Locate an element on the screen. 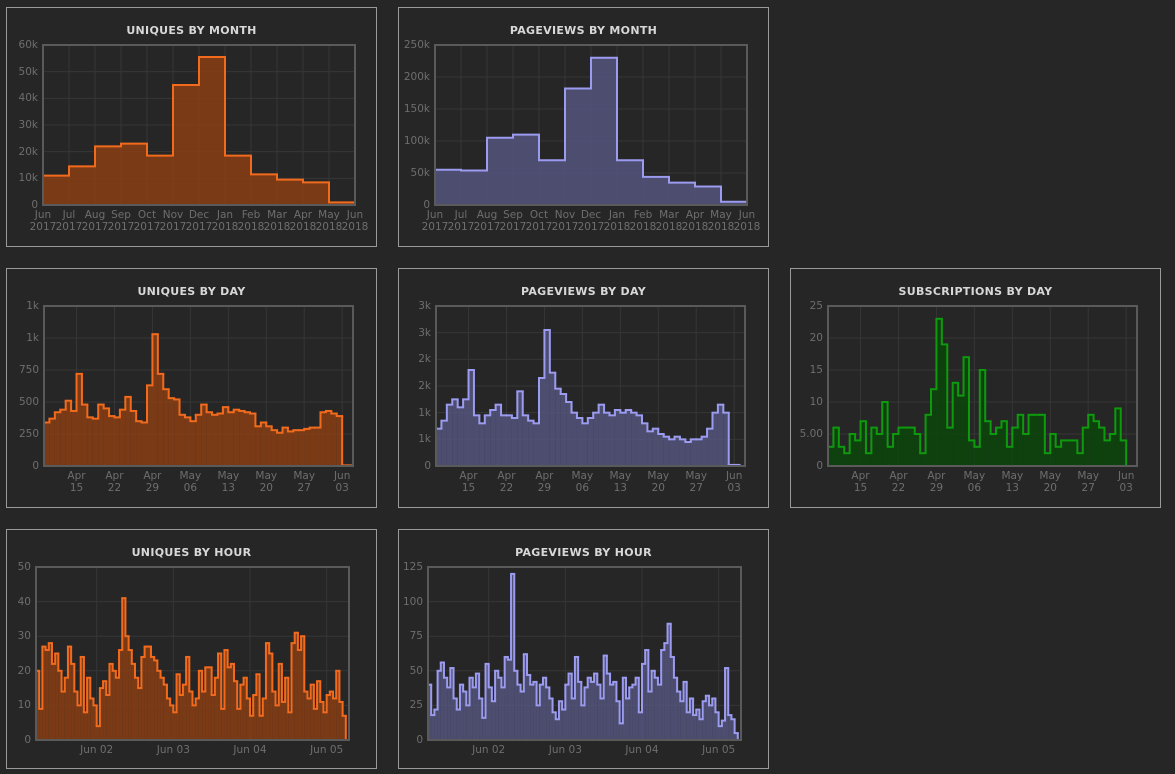 This screenshot has height=774, width=1175. x-tick-label: May 13 is located at coordinates (228, 482).